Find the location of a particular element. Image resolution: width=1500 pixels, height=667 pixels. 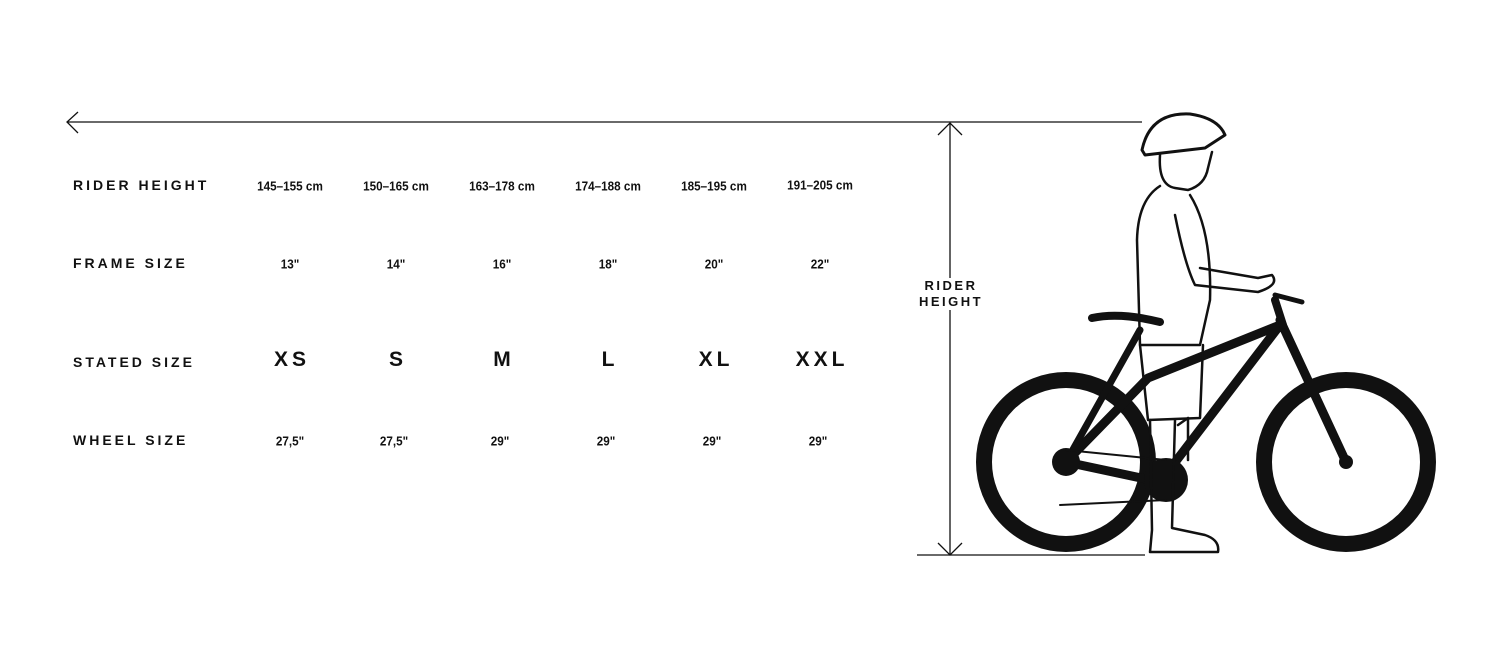

rider-height-xxl: 191–205 cm is located at coordinates (820, 185).